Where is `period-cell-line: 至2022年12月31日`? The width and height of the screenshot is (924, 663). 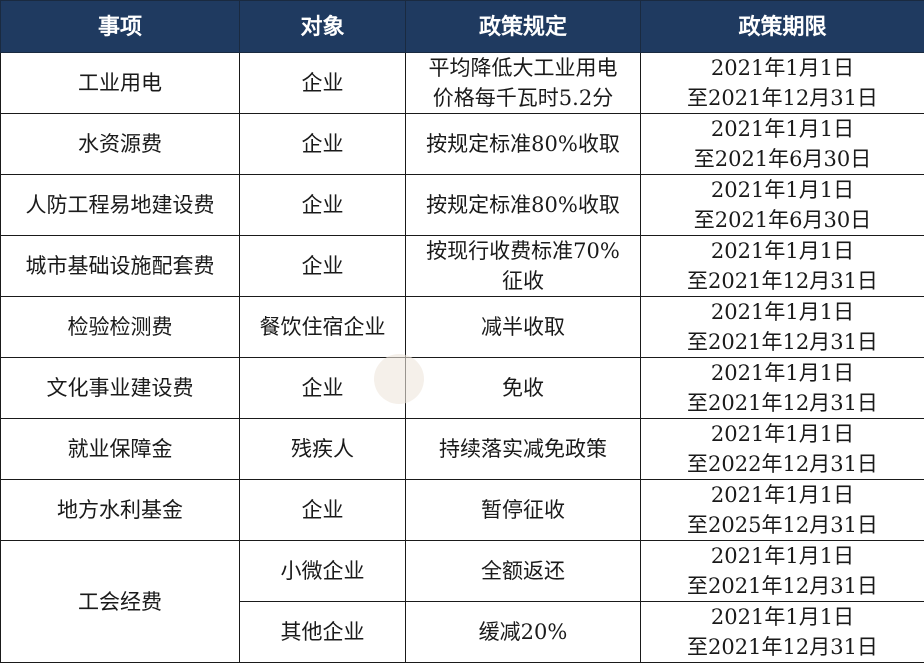
period-cell-line: 至2022年12月31日 is located at coordinates (782, 464).